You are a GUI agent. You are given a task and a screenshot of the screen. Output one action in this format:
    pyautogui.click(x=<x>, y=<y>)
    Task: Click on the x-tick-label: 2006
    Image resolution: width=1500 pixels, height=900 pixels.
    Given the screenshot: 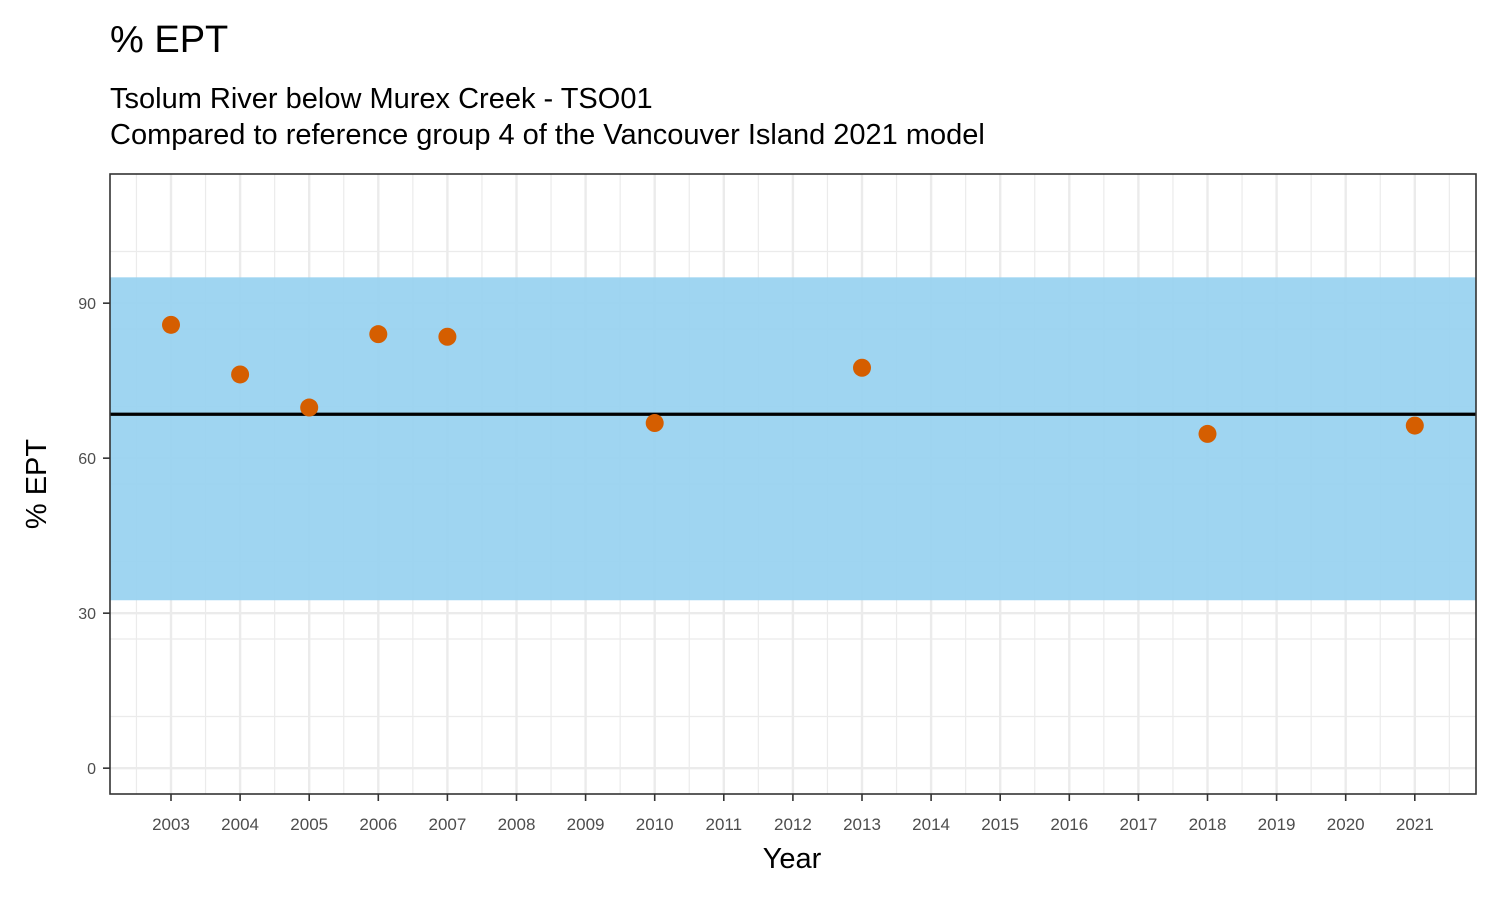 What is the action you would take?
    pyautogui.click(x=378, y=824)
    